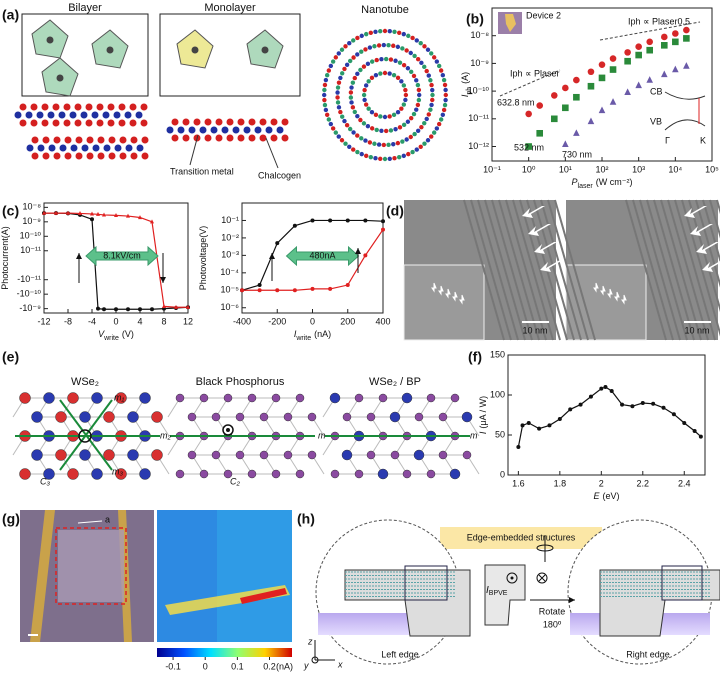 The width and height of the screenshot is (720, 675). What do you see at coordinates (667, 140) in the screenshot?
I see `inset-label: Γ` at bounding box center [667, 140].